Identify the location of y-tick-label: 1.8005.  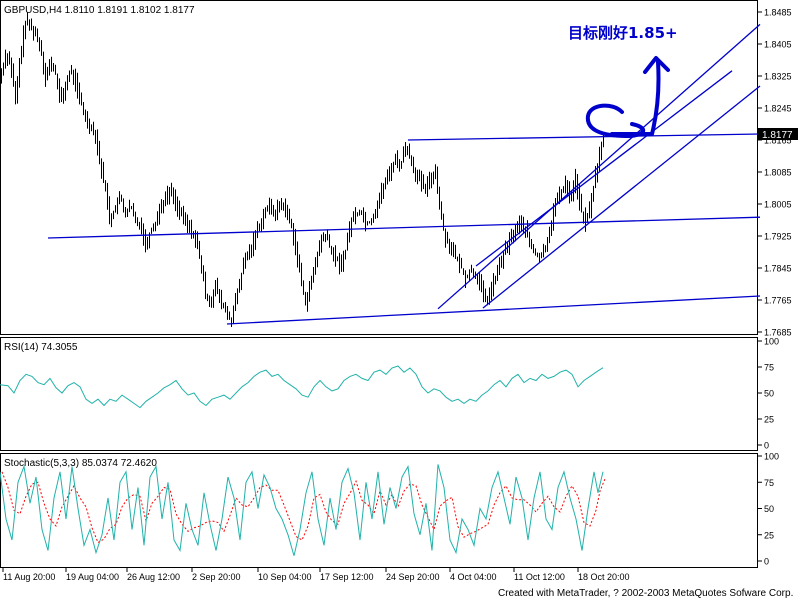
(778, 205).